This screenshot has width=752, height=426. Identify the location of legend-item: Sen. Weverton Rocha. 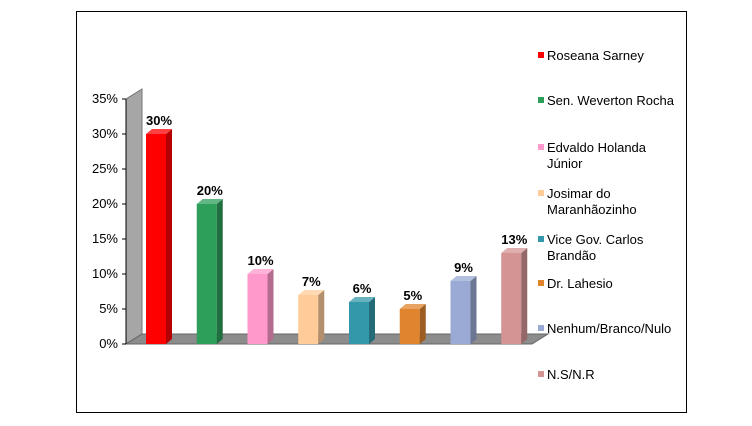
(606, 100).